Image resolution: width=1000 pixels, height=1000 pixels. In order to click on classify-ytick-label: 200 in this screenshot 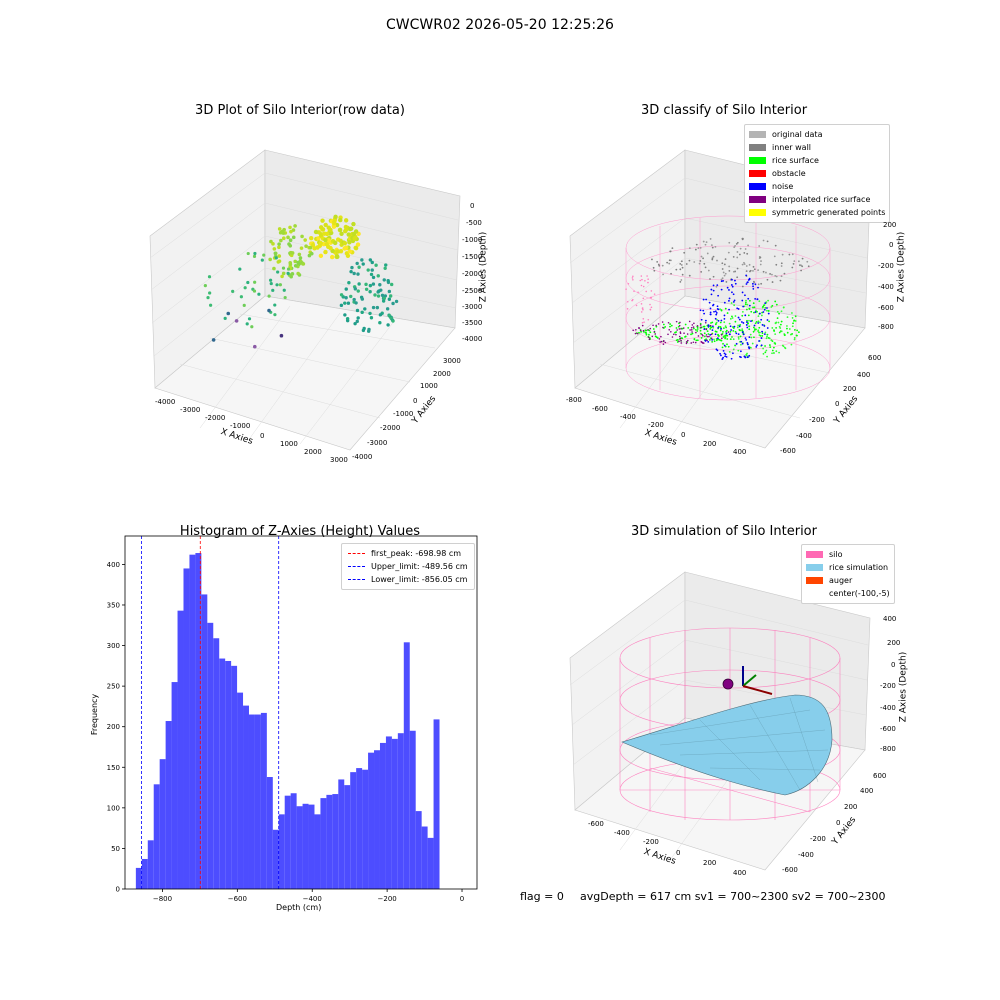, I will do `click(850, 389)`.